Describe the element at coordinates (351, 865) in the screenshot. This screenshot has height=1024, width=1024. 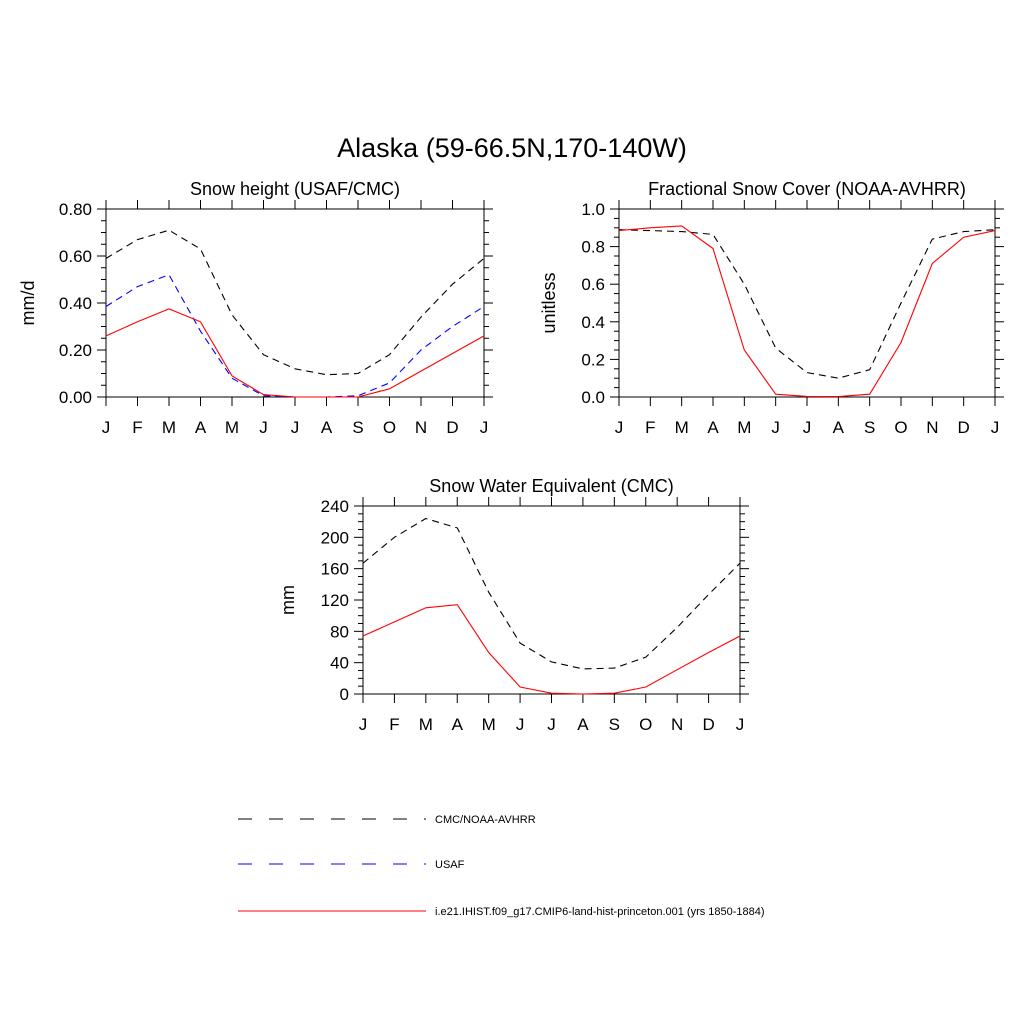
I see `legend-entry-2: USAF` at that location.